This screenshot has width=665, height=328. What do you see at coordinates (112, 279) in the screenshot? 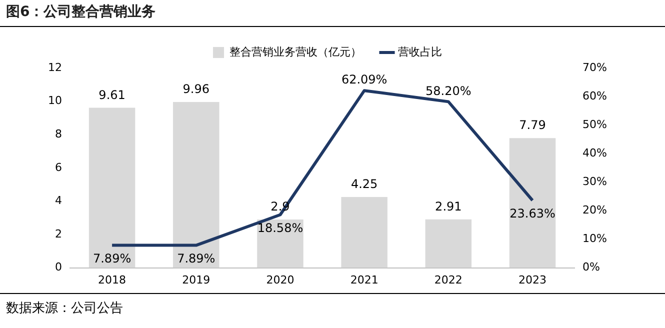
I see `x-tick-label: 2018` at bounding box center [112, 279].